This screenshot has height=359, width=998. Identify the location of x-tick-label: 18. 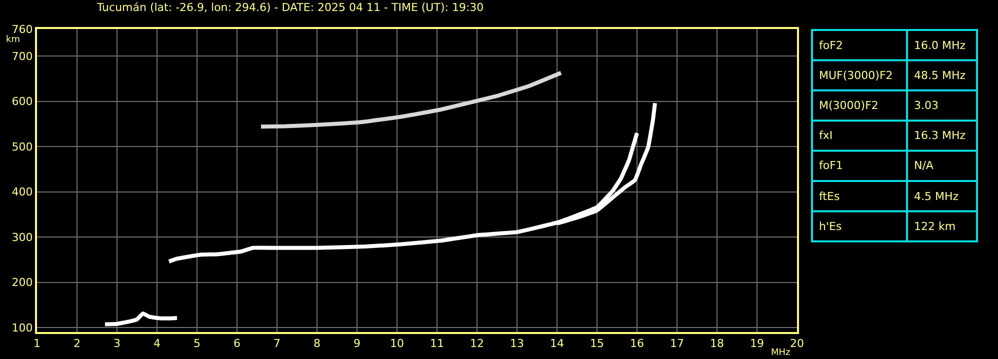
(717, 343).